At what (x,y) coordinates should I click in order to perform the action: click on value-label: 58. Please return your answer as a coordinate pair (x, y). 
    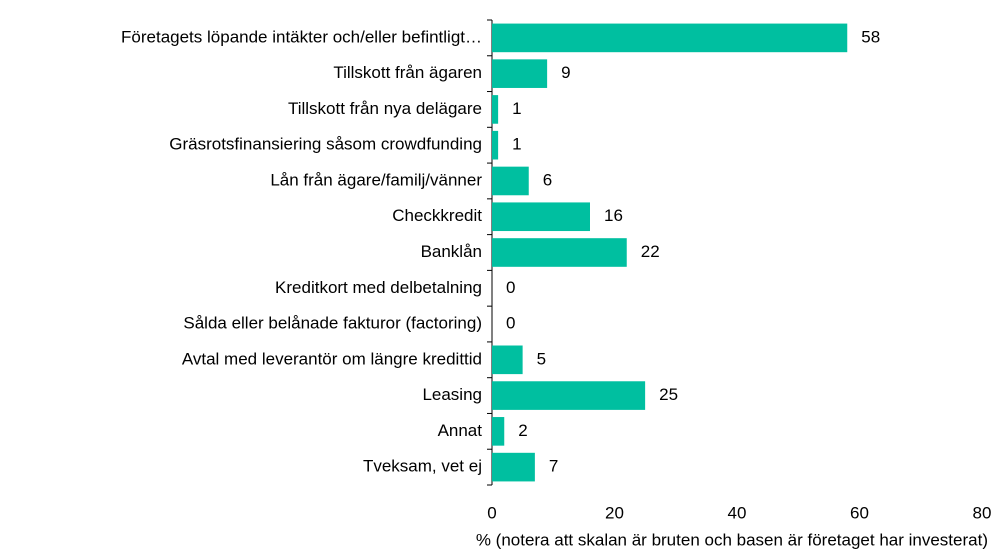
    Looking at the image, I should click on (870, 36).